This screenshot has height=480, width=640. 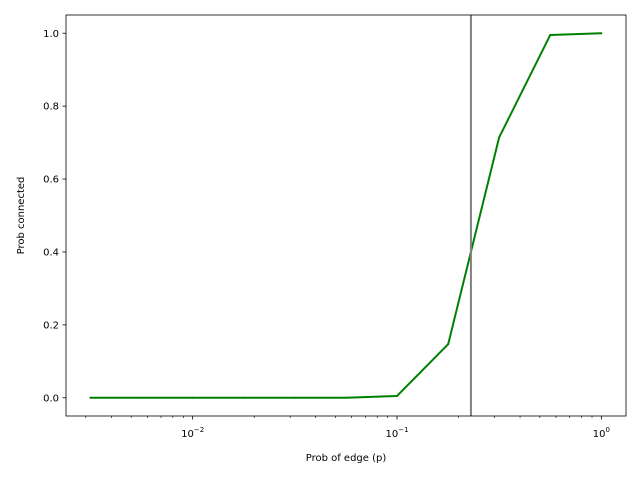 What do you see at coordinates (51, 398) in the screenshot?
I see `y-tick-label: 0.0` at bounding box center [51, 398].